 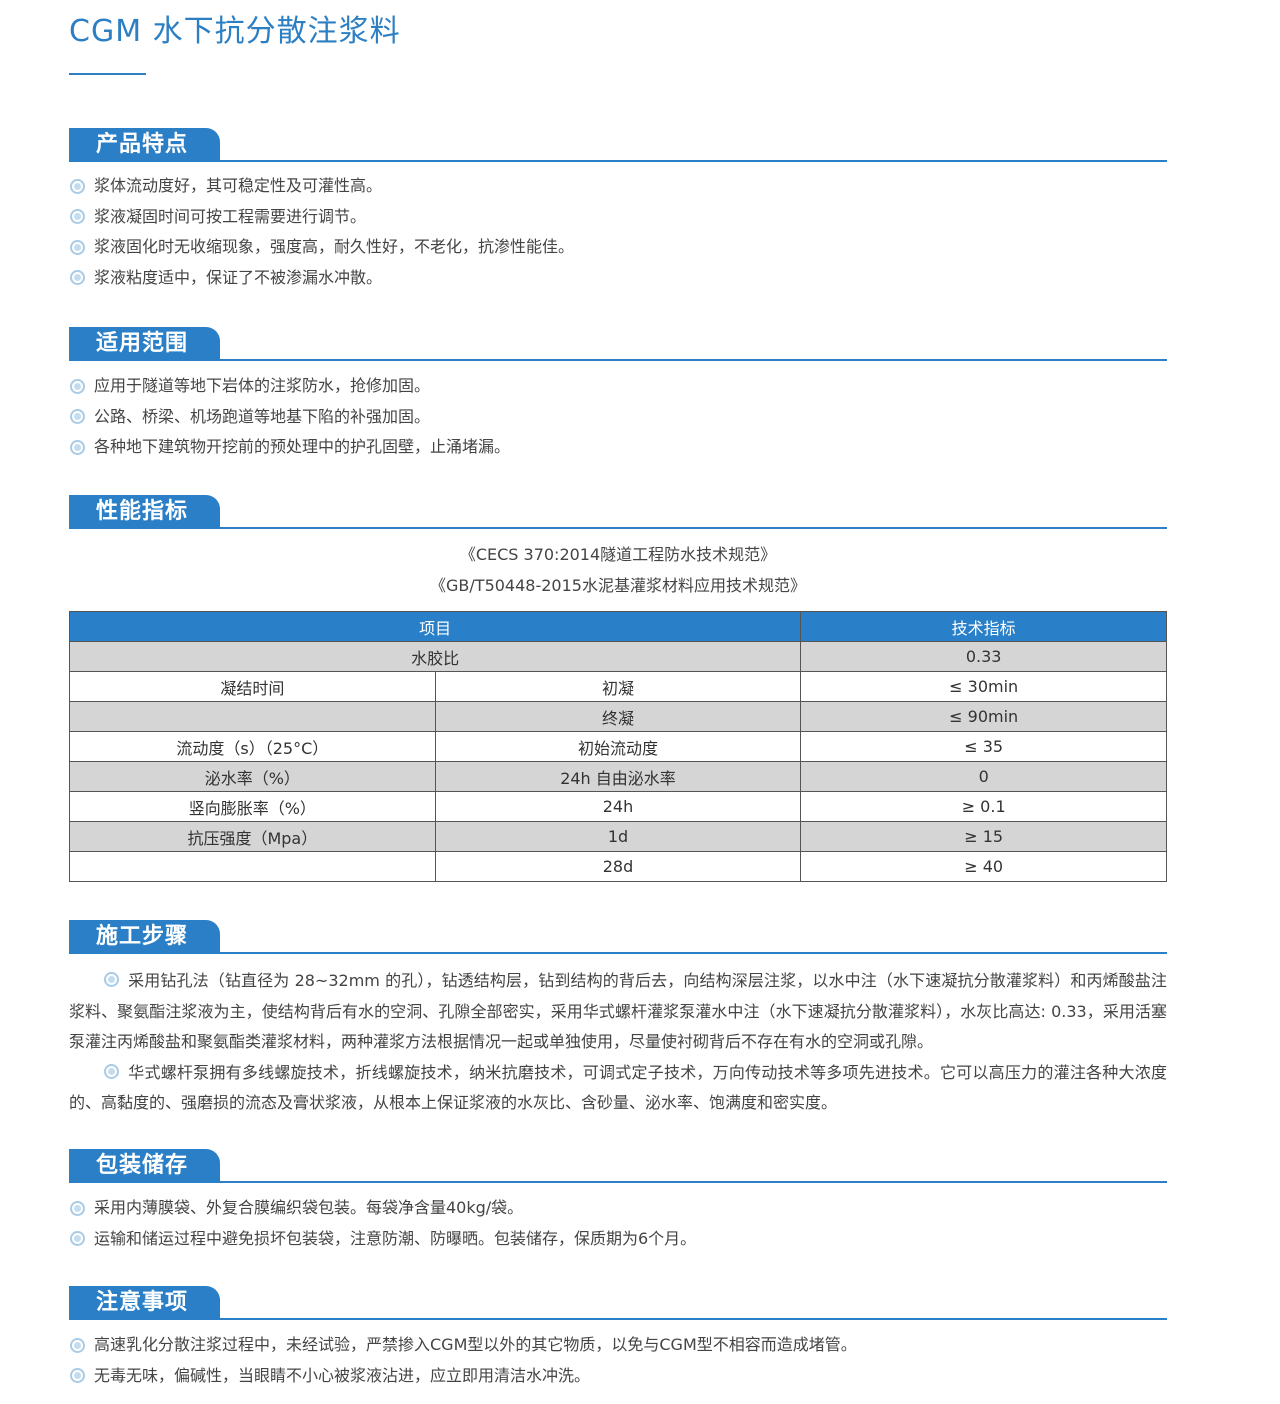 What do you see at coordinates (618, 554) in the screenshot?
I see `standard-reference: 《CECS 370:2014隧道工程防水技术规范》` at bounding box center [618, 554].